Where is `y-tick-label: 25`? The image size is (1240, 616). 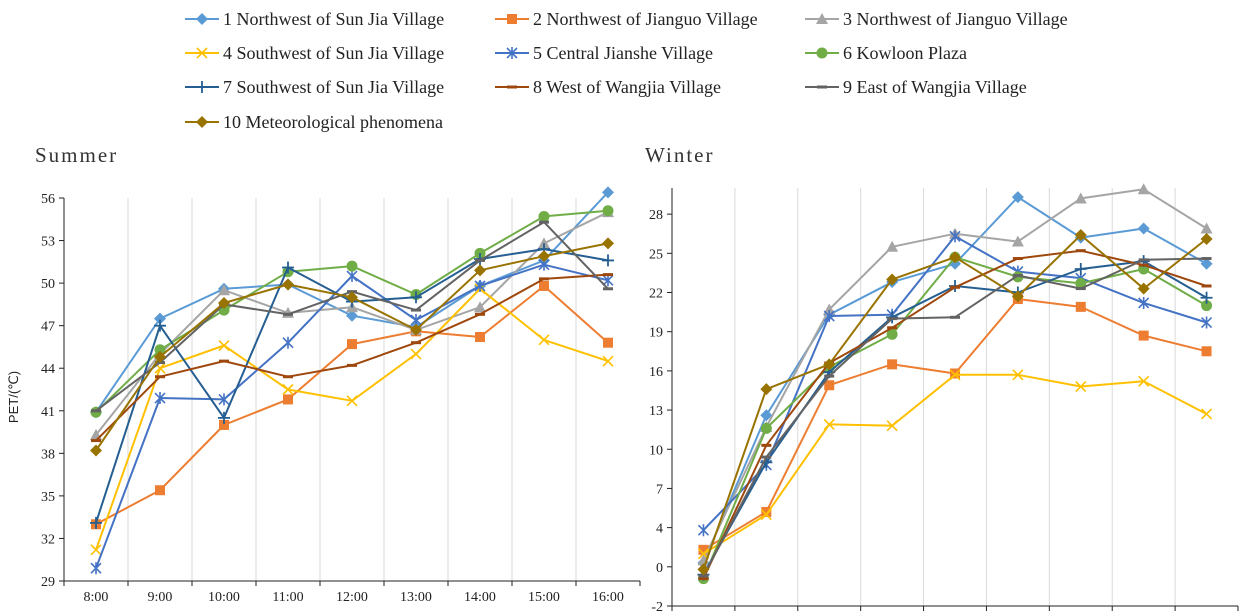
y-tick-label: 25 is located at coordinates (656, 254).